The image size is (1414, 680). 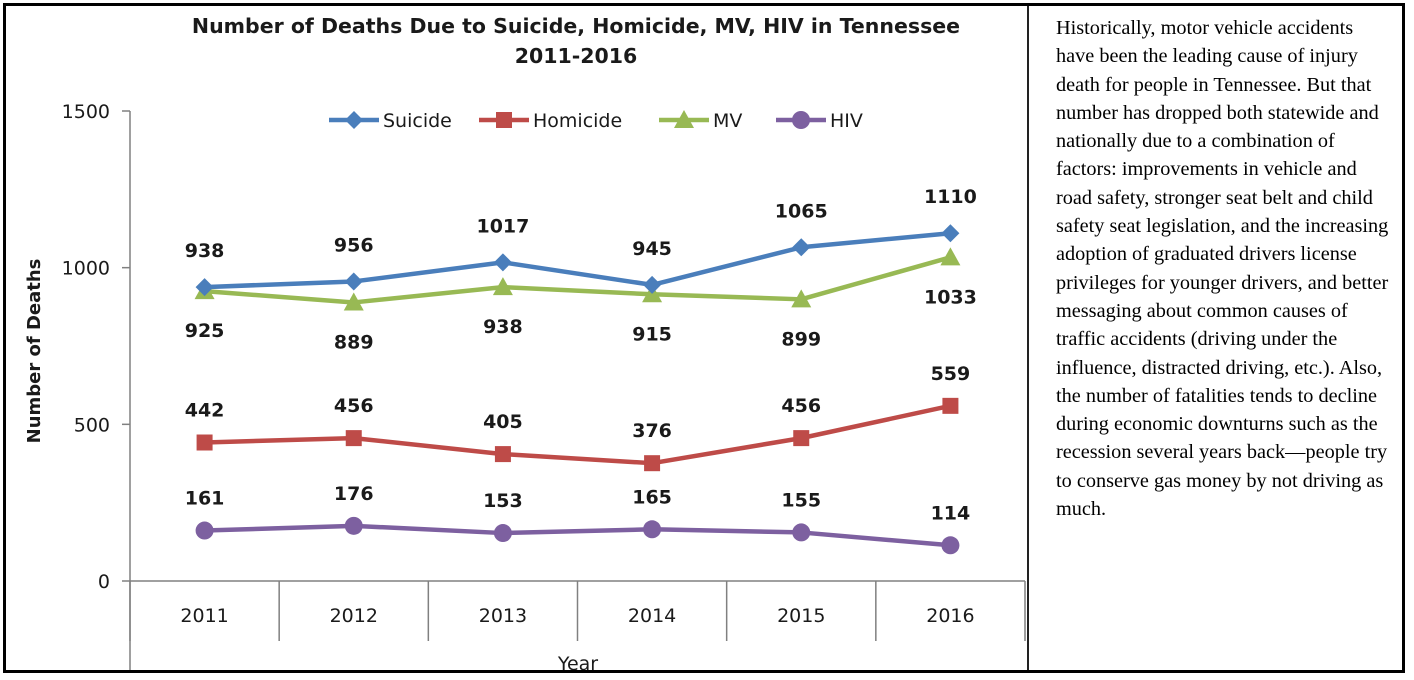 What do you see at coordinates (354, 342) in the screenshot?
I see `data-label-mv: 889` at bounding box center [354, 342].